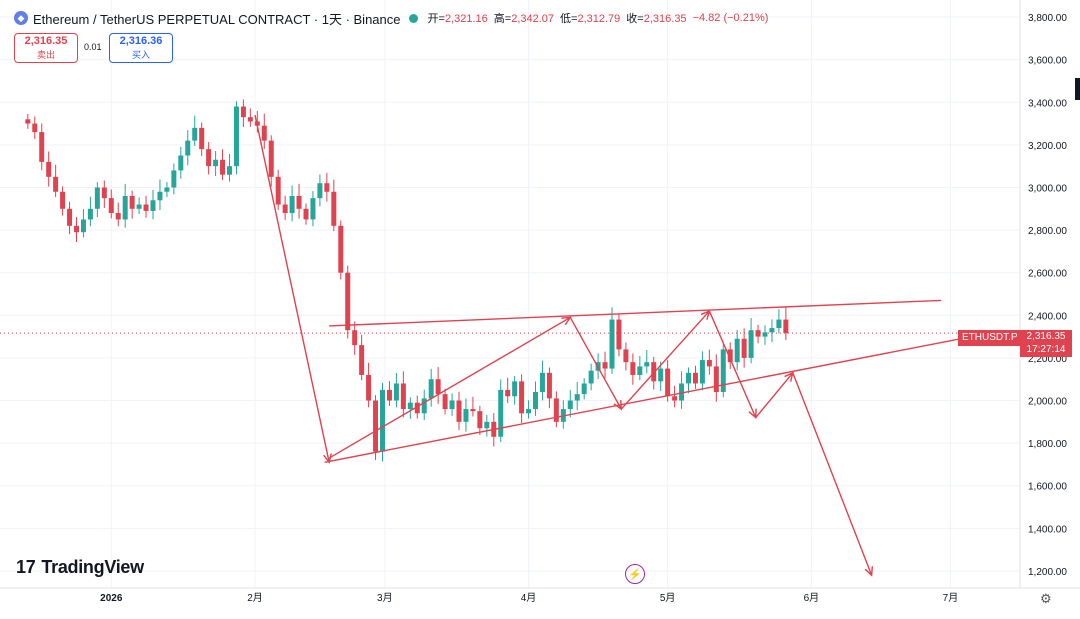  I want to click on ohlc-high: 高=2,342.07, so click(524, 19).